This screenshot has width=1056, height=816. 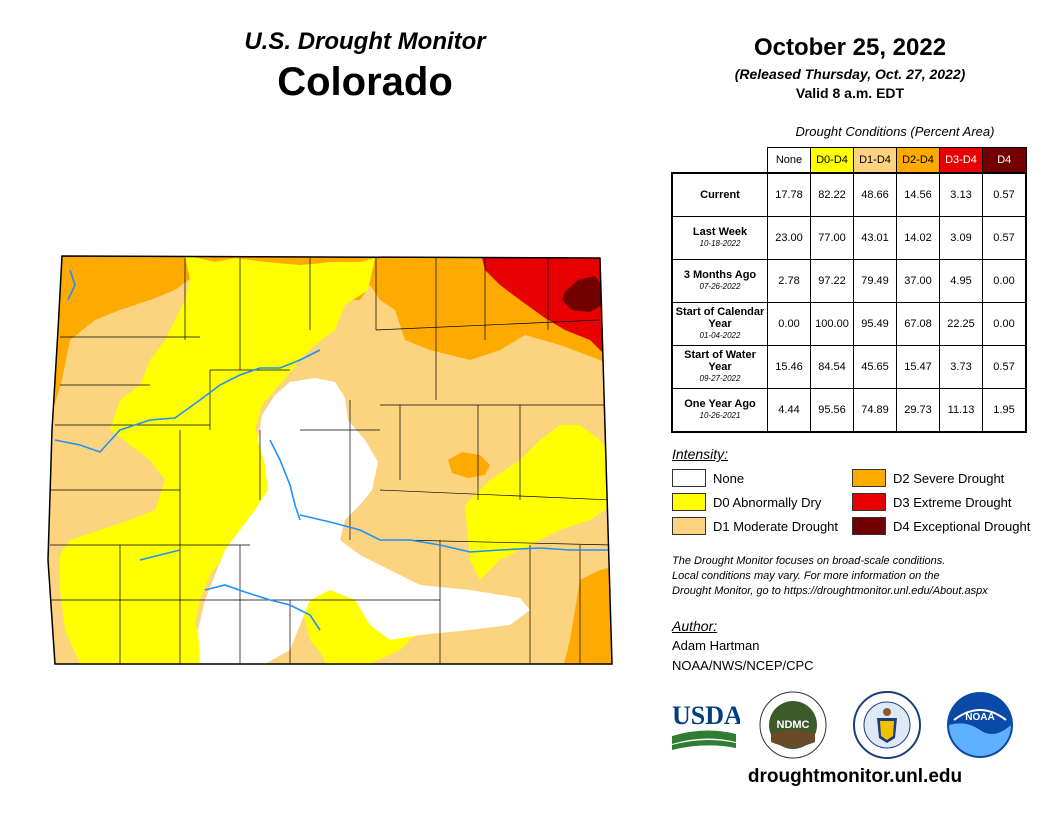 What do you see at coordinates (789, 410) in the screenshot?
I see `table-cell: 4.44` at bounding box center [789, 410].